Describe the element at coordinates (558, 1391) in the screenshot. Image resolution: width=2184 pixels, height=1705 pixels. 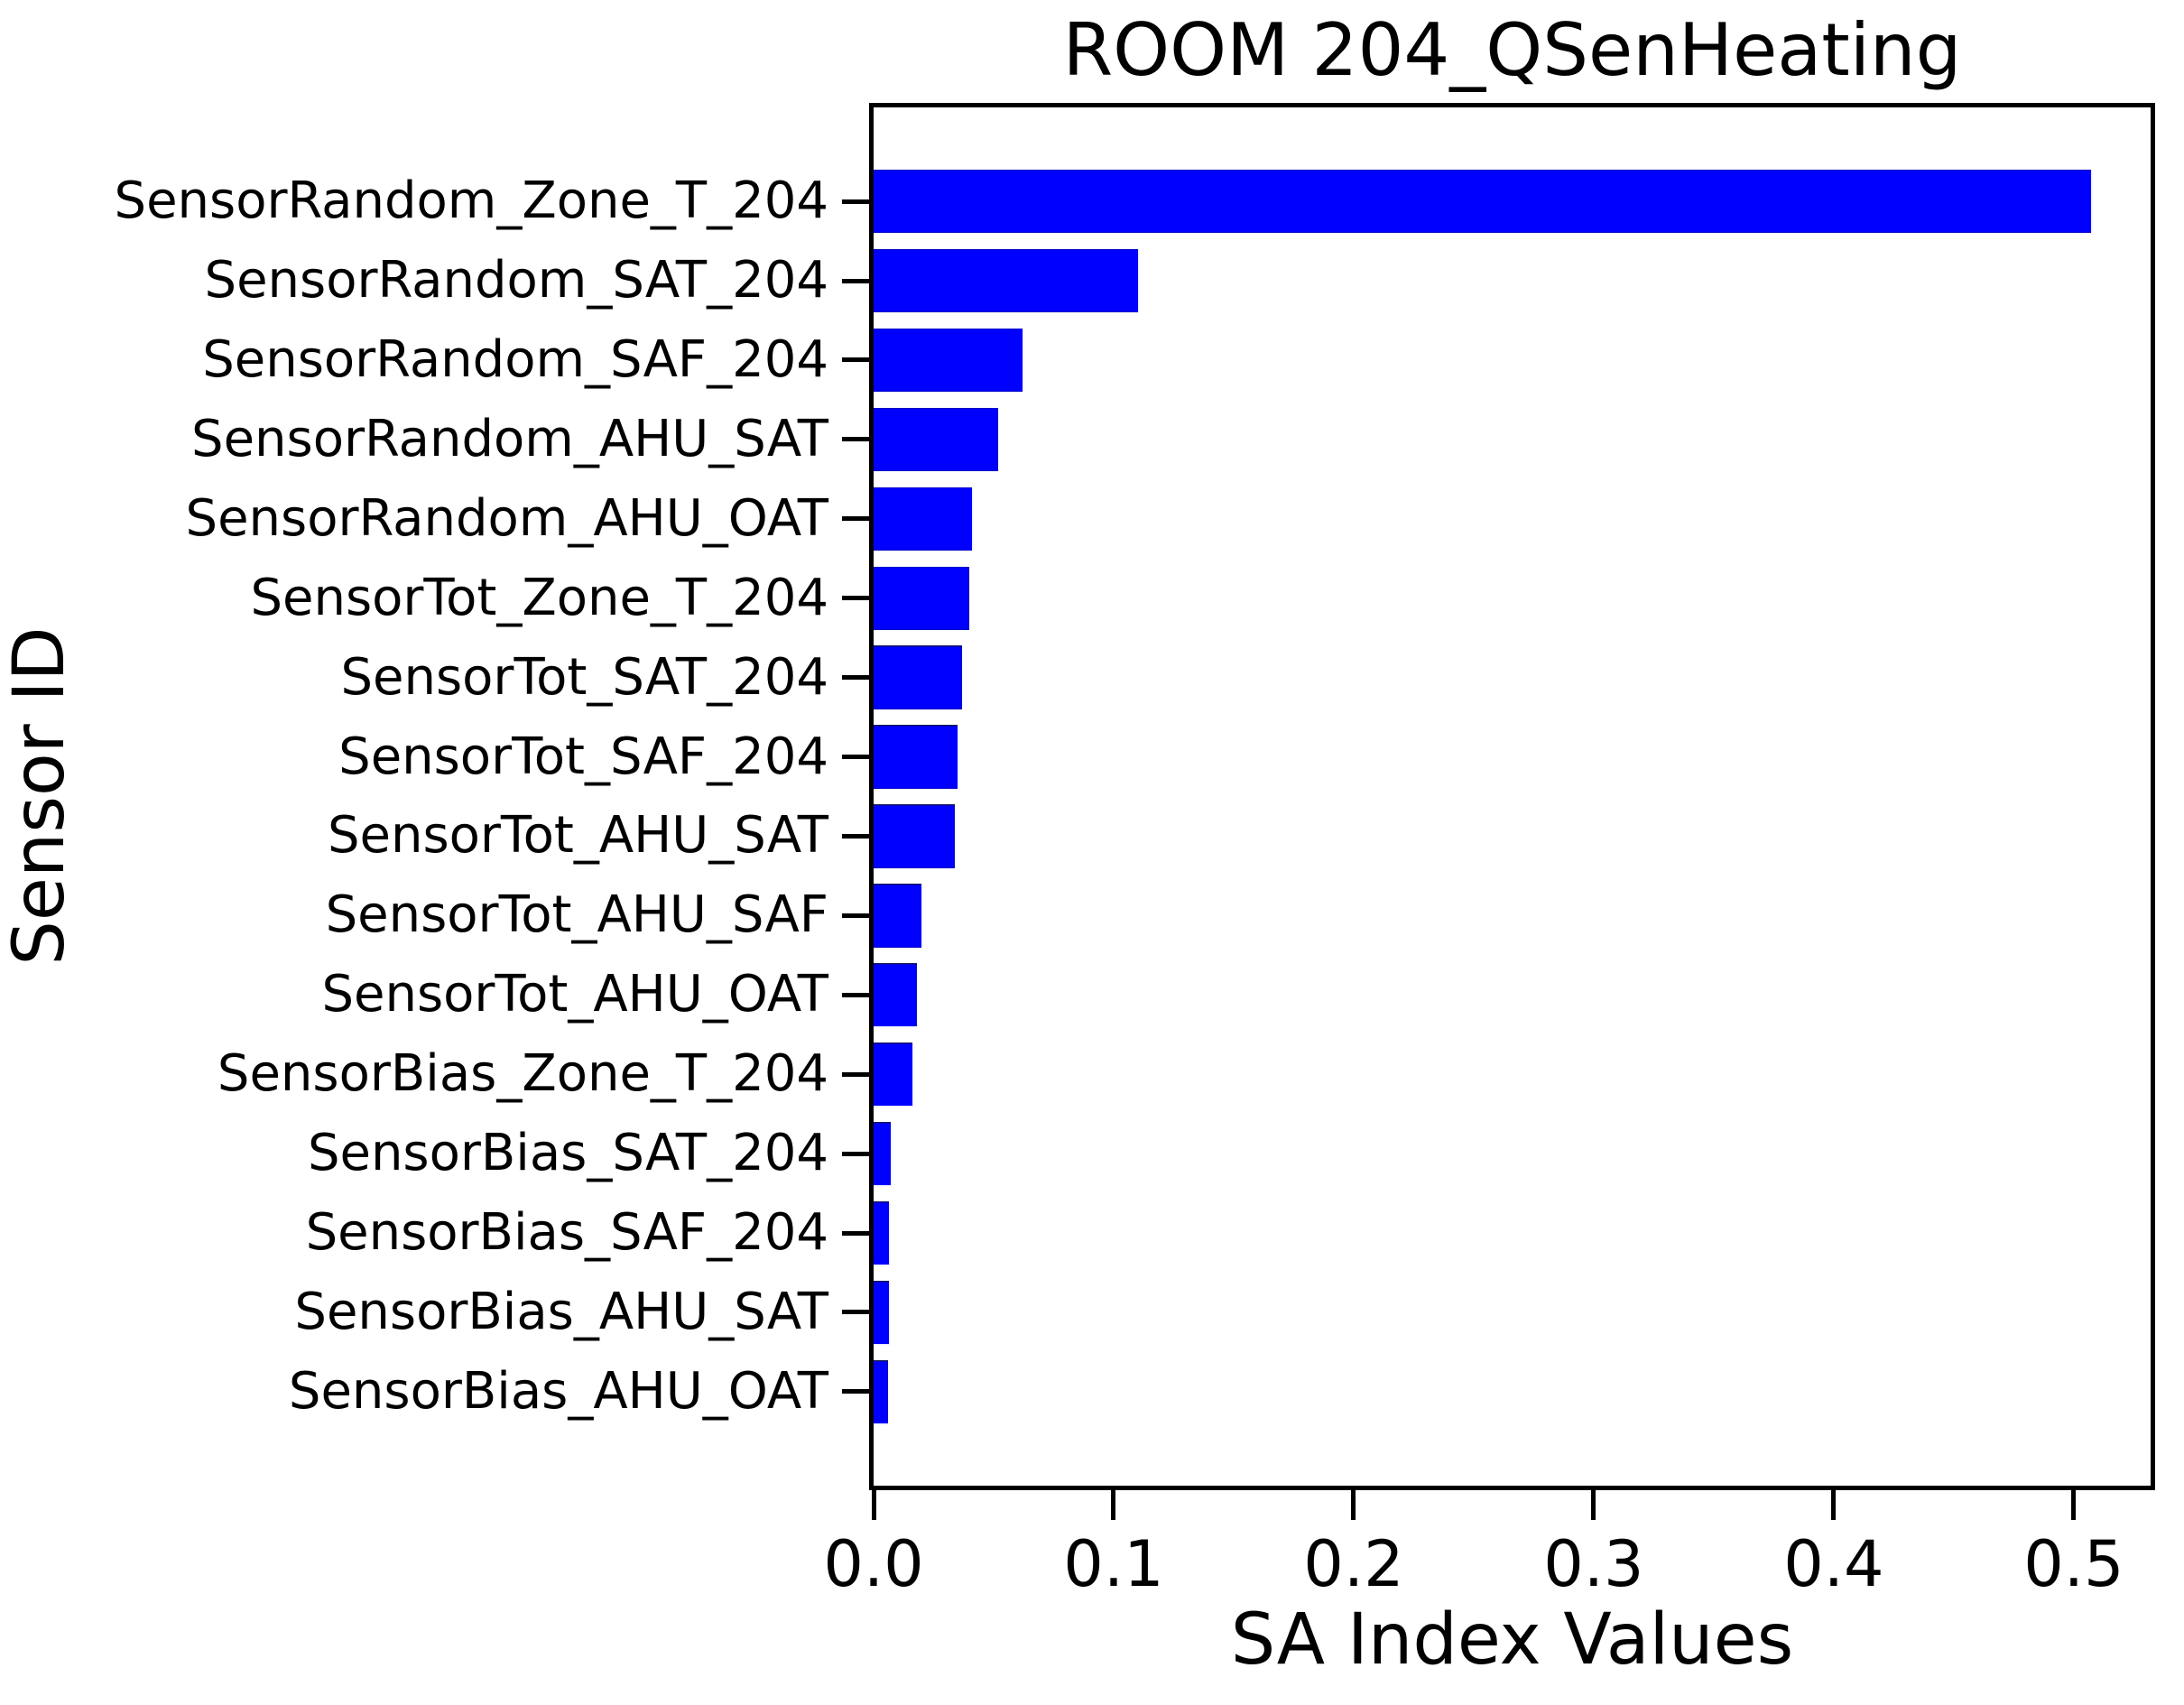
I see `y-tick-label: SensorBias_AHU_OAT` at that location.